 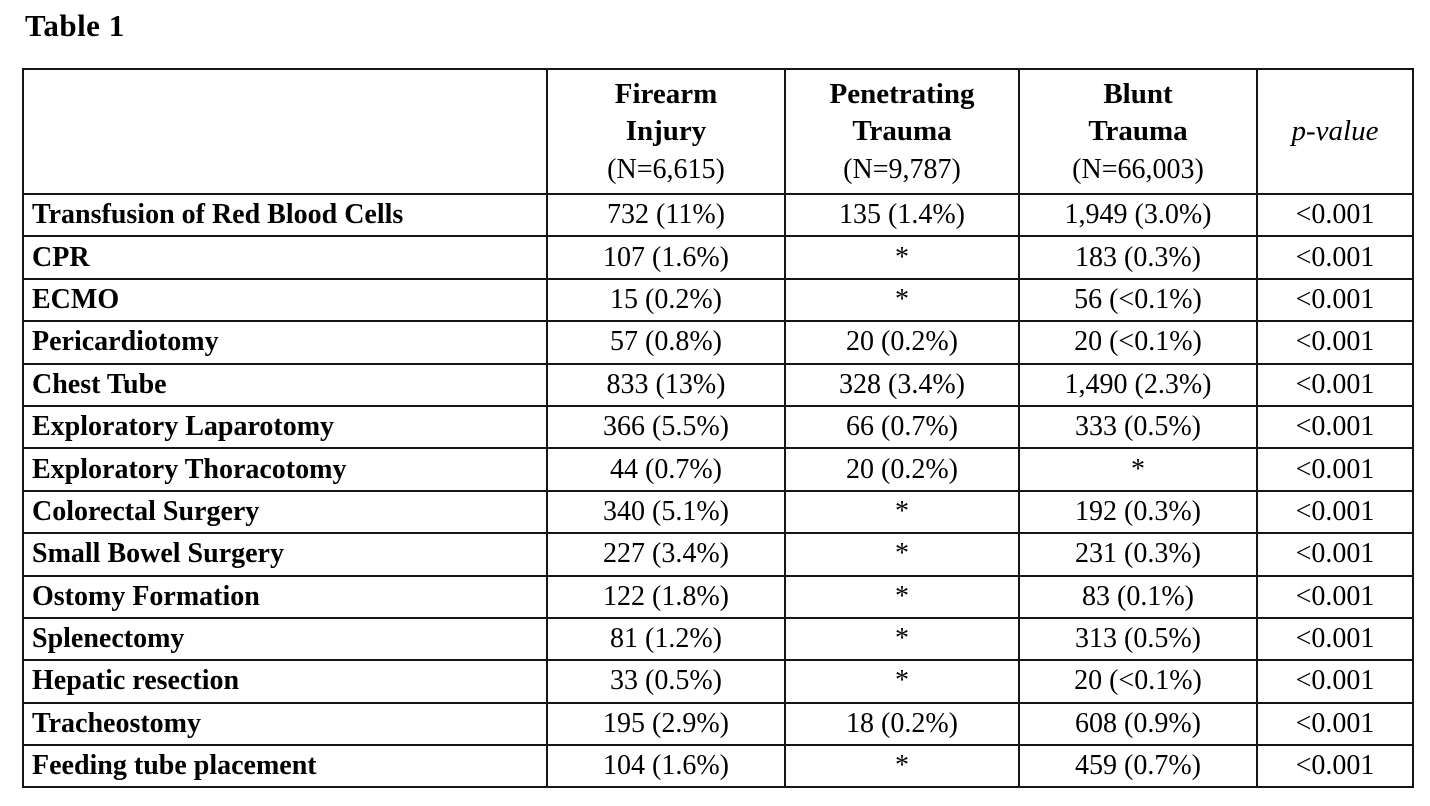 I want to click on row-label: Exploratory Laparotomy, so click(x=285, y=427).